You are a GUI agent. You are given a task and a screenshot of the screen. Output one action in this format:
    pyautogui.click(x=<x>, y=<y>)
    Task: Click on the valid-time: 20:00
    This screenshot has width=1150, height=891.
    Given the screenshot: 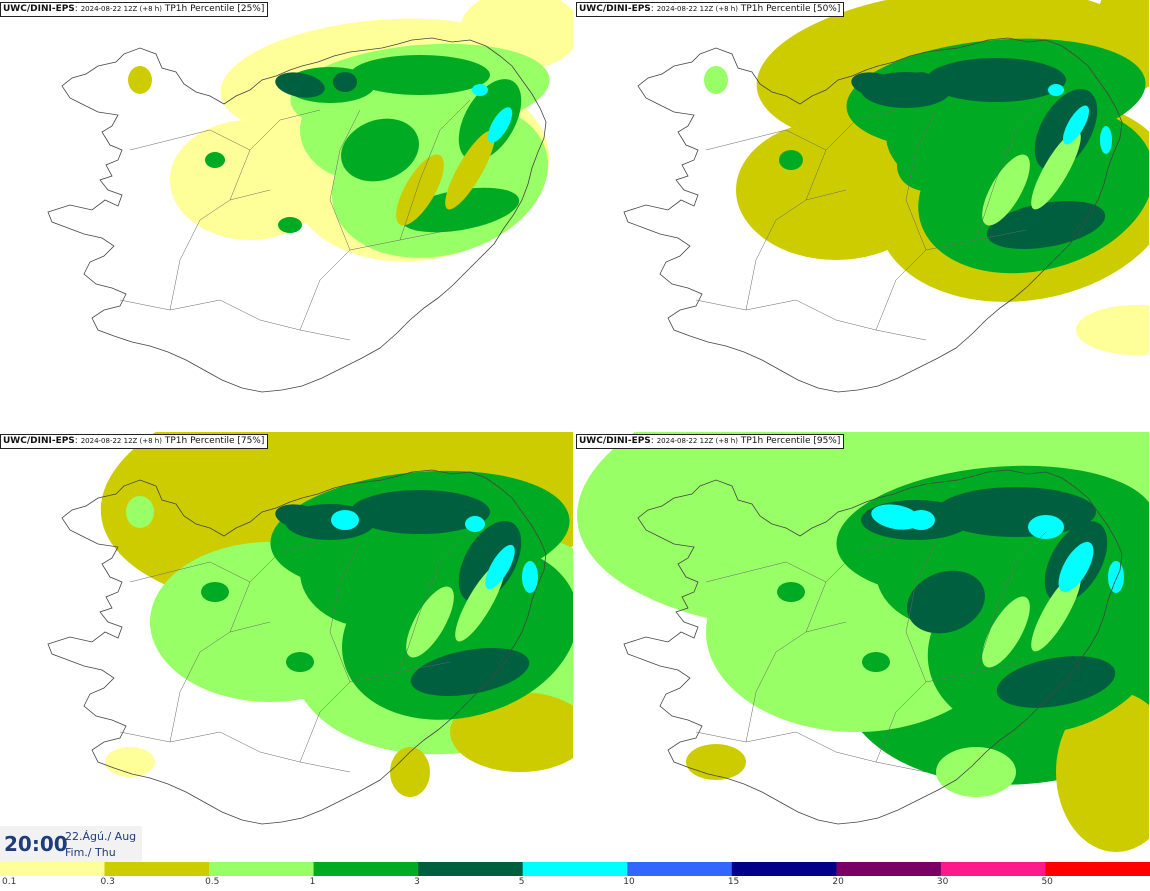 What is the action you would take?
    pyautogui.click(x=36, y=844)
    